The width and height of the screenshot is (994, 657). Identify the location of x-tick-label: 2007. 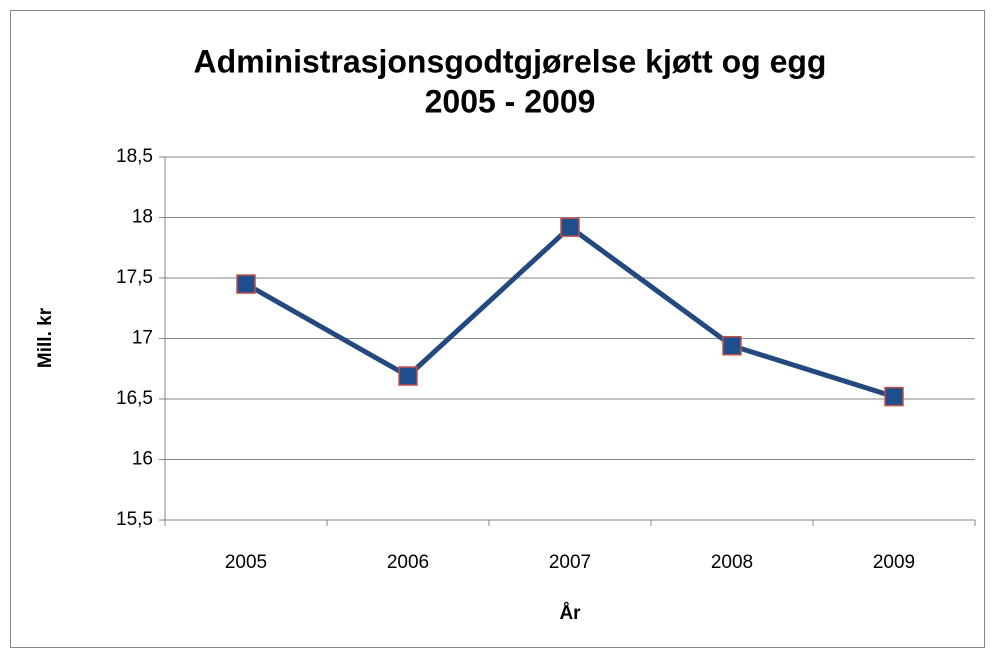
(570, 562).